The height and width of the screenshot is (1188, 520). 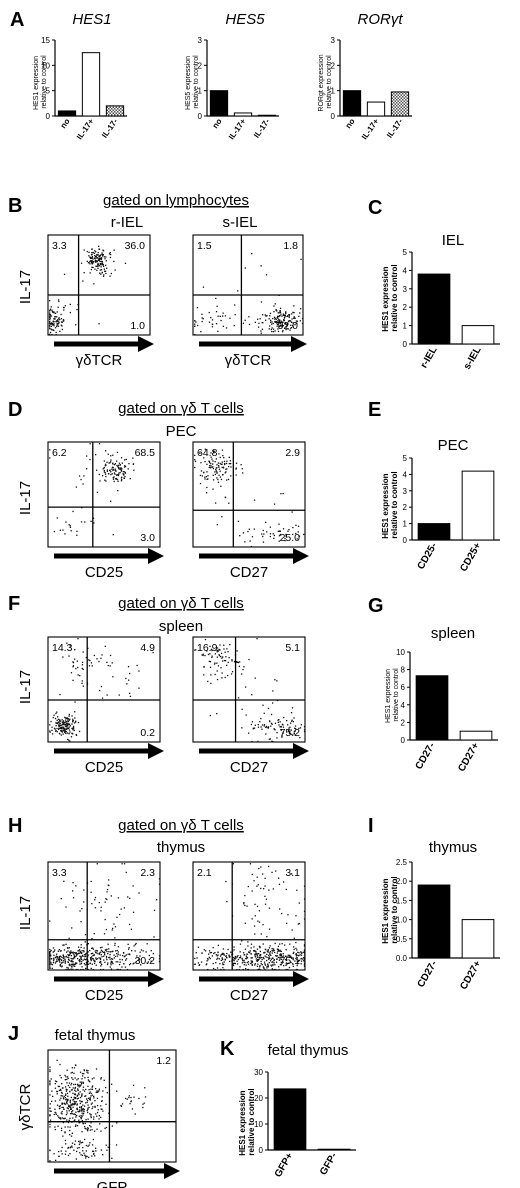 I want to click on quadrant-upper-right: 2.3, so click(x=147, y=873).